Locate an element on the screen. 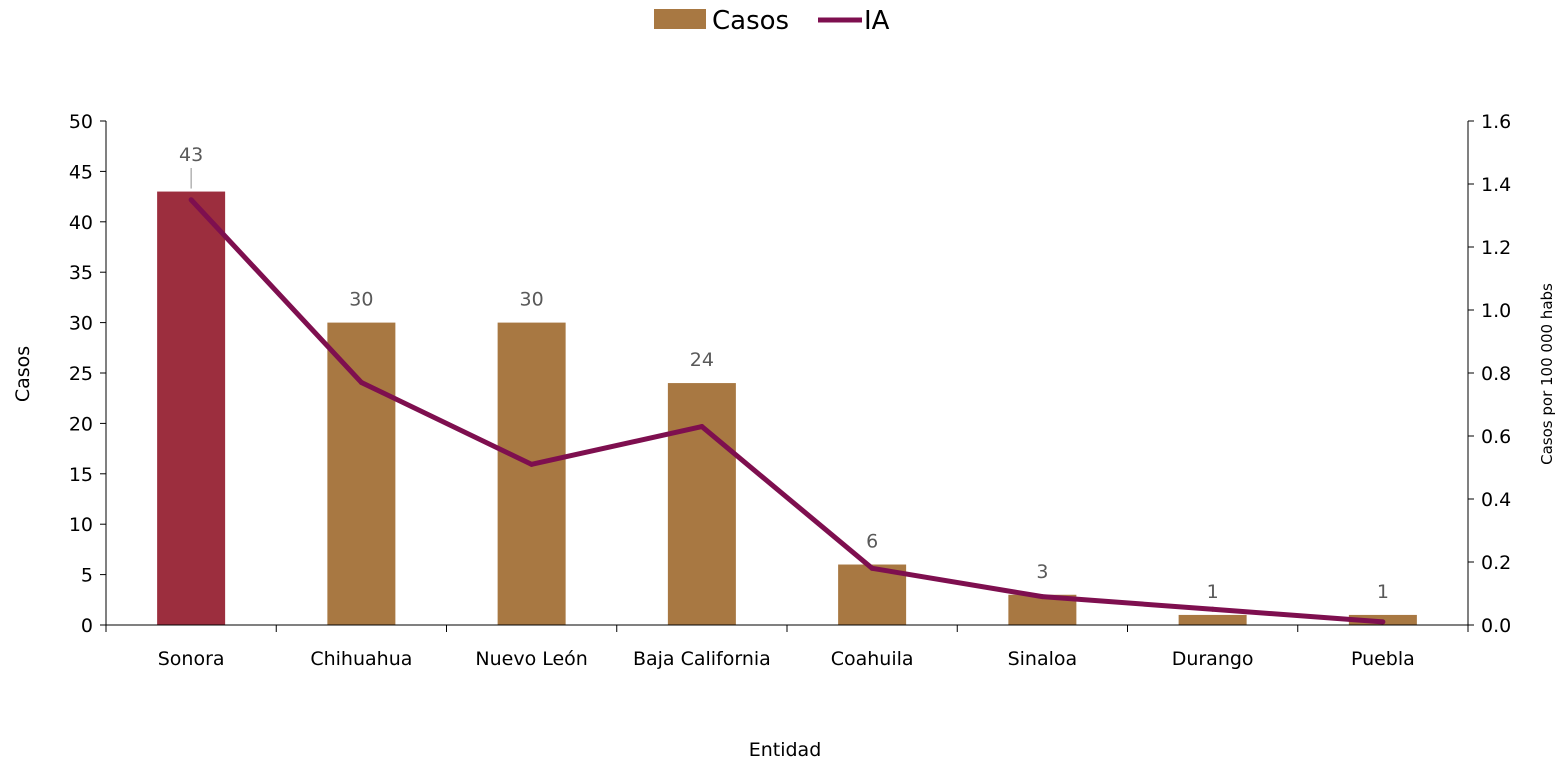 The height and width of the screenshot is (761, 1561). y2-tick-label: 1.6 is located at coordinates (1496, 122).